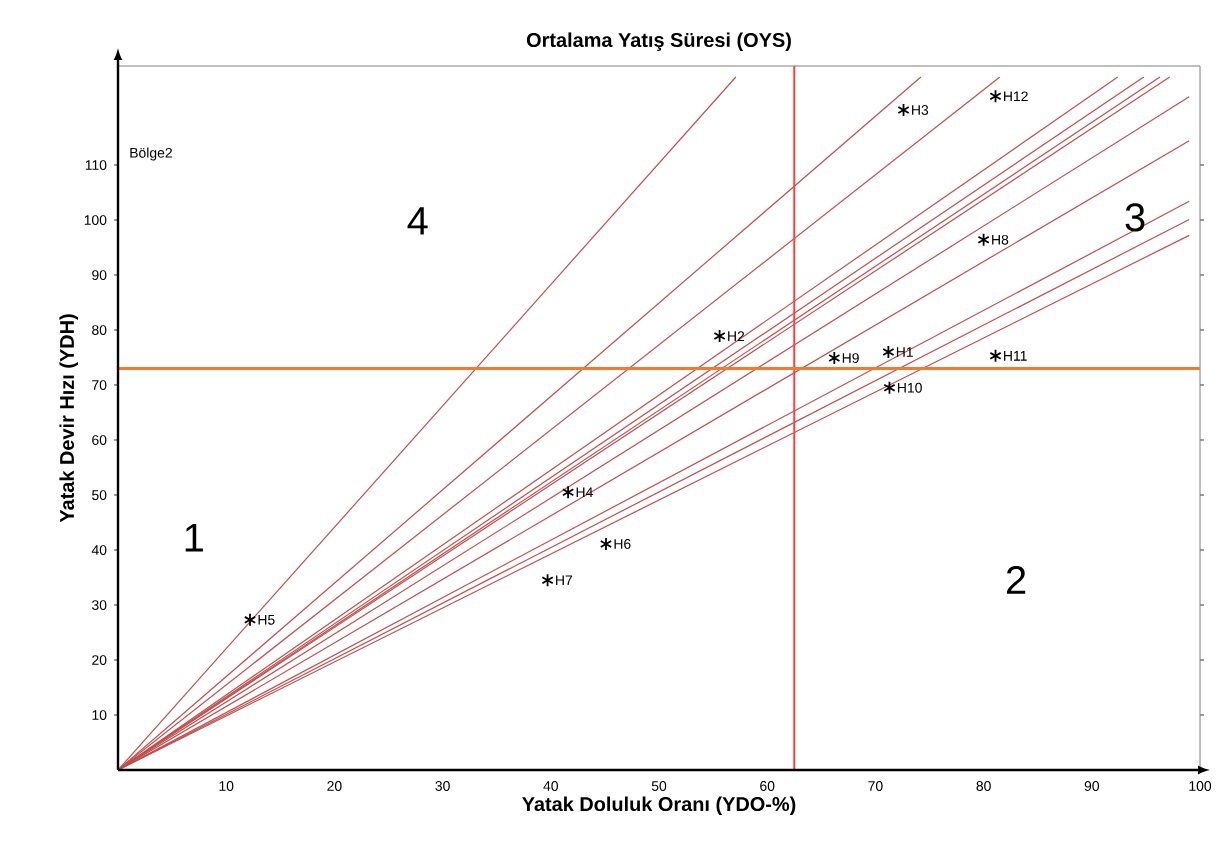 The width and height of the screenshot is (1218, 848). What do you see at coordinates (1016, 580) in the screenshot?
I see `annotation: 2` at bounding box center [1016, 580].